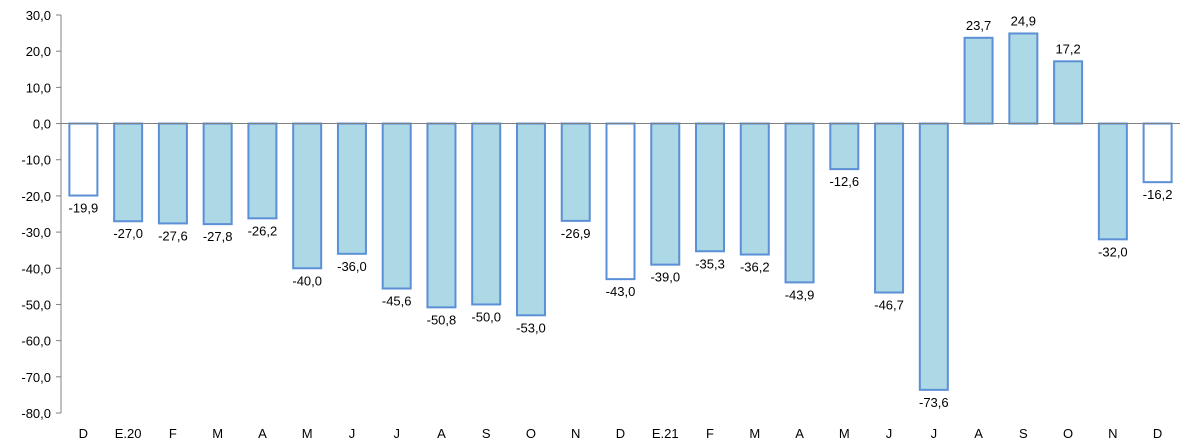  Describe the element at coordinates (36, 413) in the screenshot. I see `y-tick-label: -80,0` at that location.